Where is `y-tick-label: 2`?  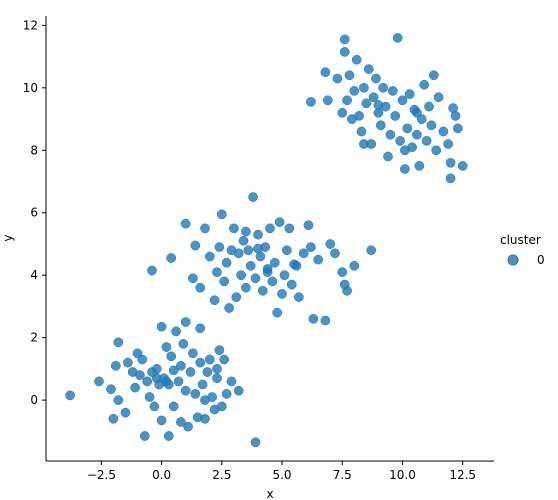
y-tick-label: 2 is located at coordinates (34, 338).